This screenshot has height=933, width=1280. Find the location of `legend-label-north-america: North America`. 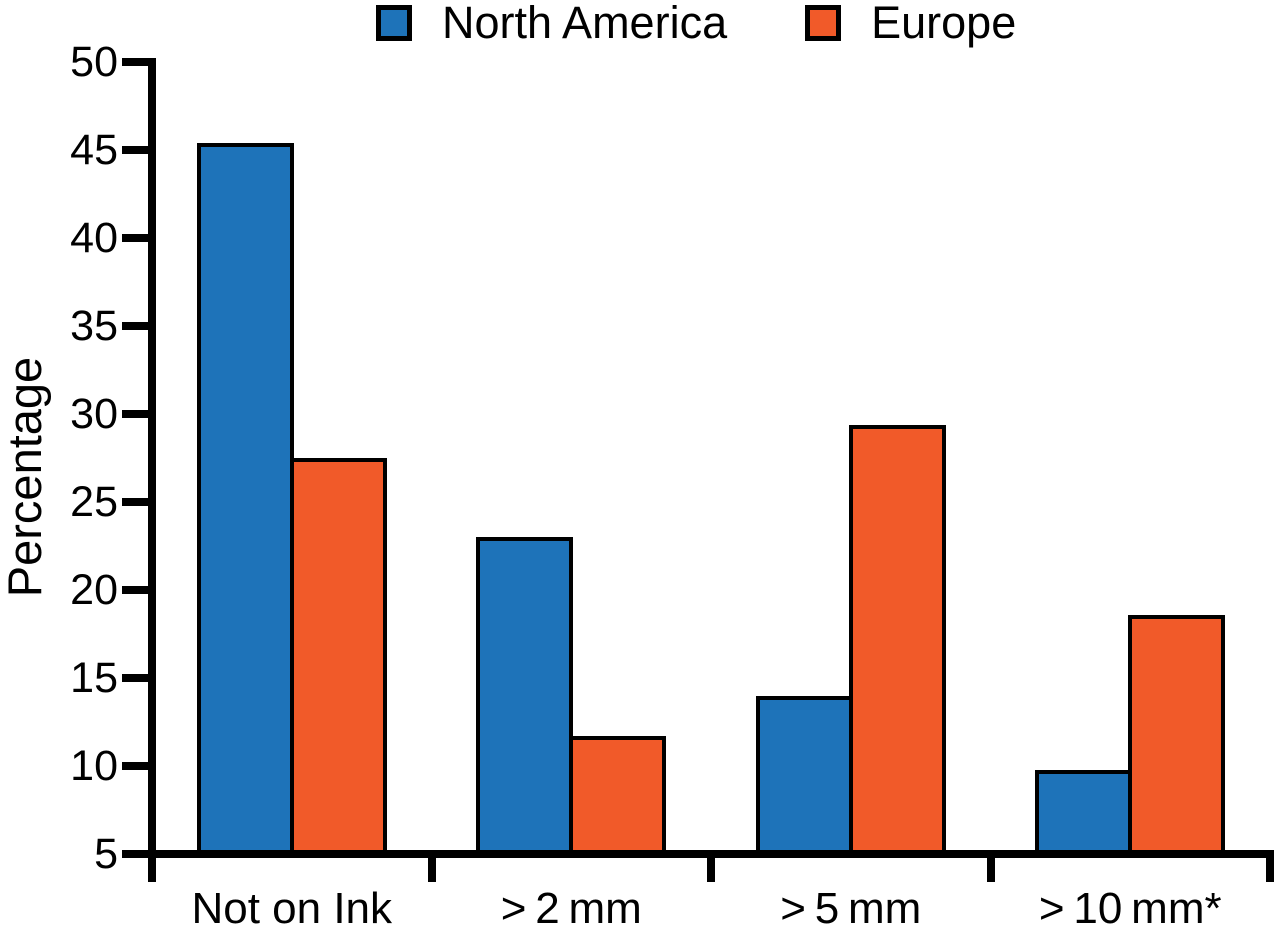

legend-label-north-america: North America is located at coordinates (585, 24).